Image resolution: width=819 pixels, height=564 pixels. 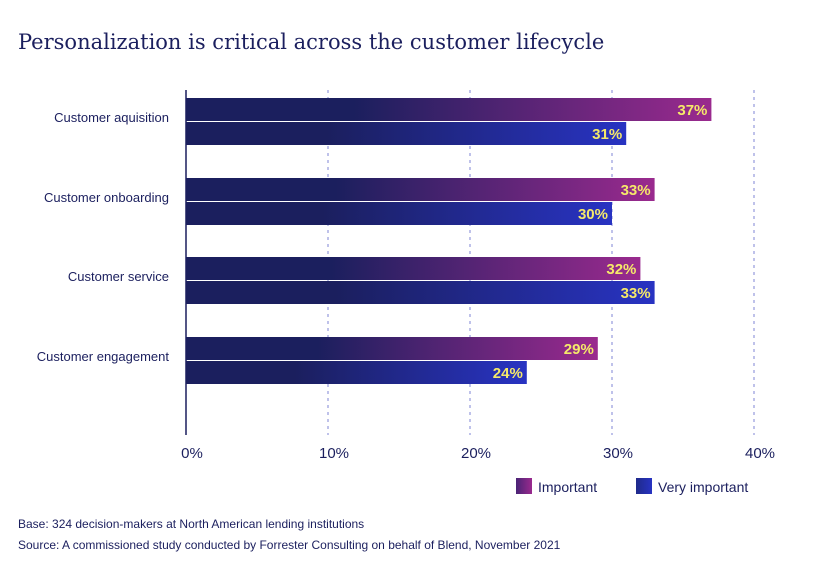 What do you see at coordinates (593, 214) in the screenshot?
I see `data-label: 30%` at bounding box center [593, 214].